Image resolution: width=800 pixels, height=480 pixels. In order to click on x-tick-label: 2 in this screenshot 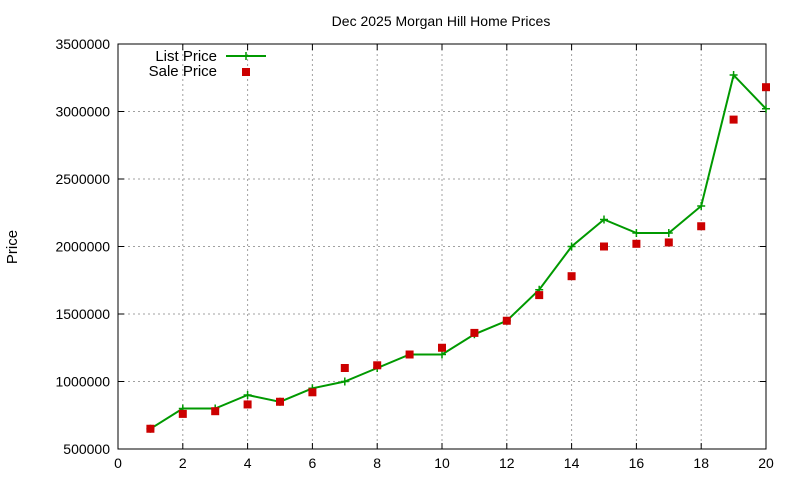, I will do `click(183, 463)`.